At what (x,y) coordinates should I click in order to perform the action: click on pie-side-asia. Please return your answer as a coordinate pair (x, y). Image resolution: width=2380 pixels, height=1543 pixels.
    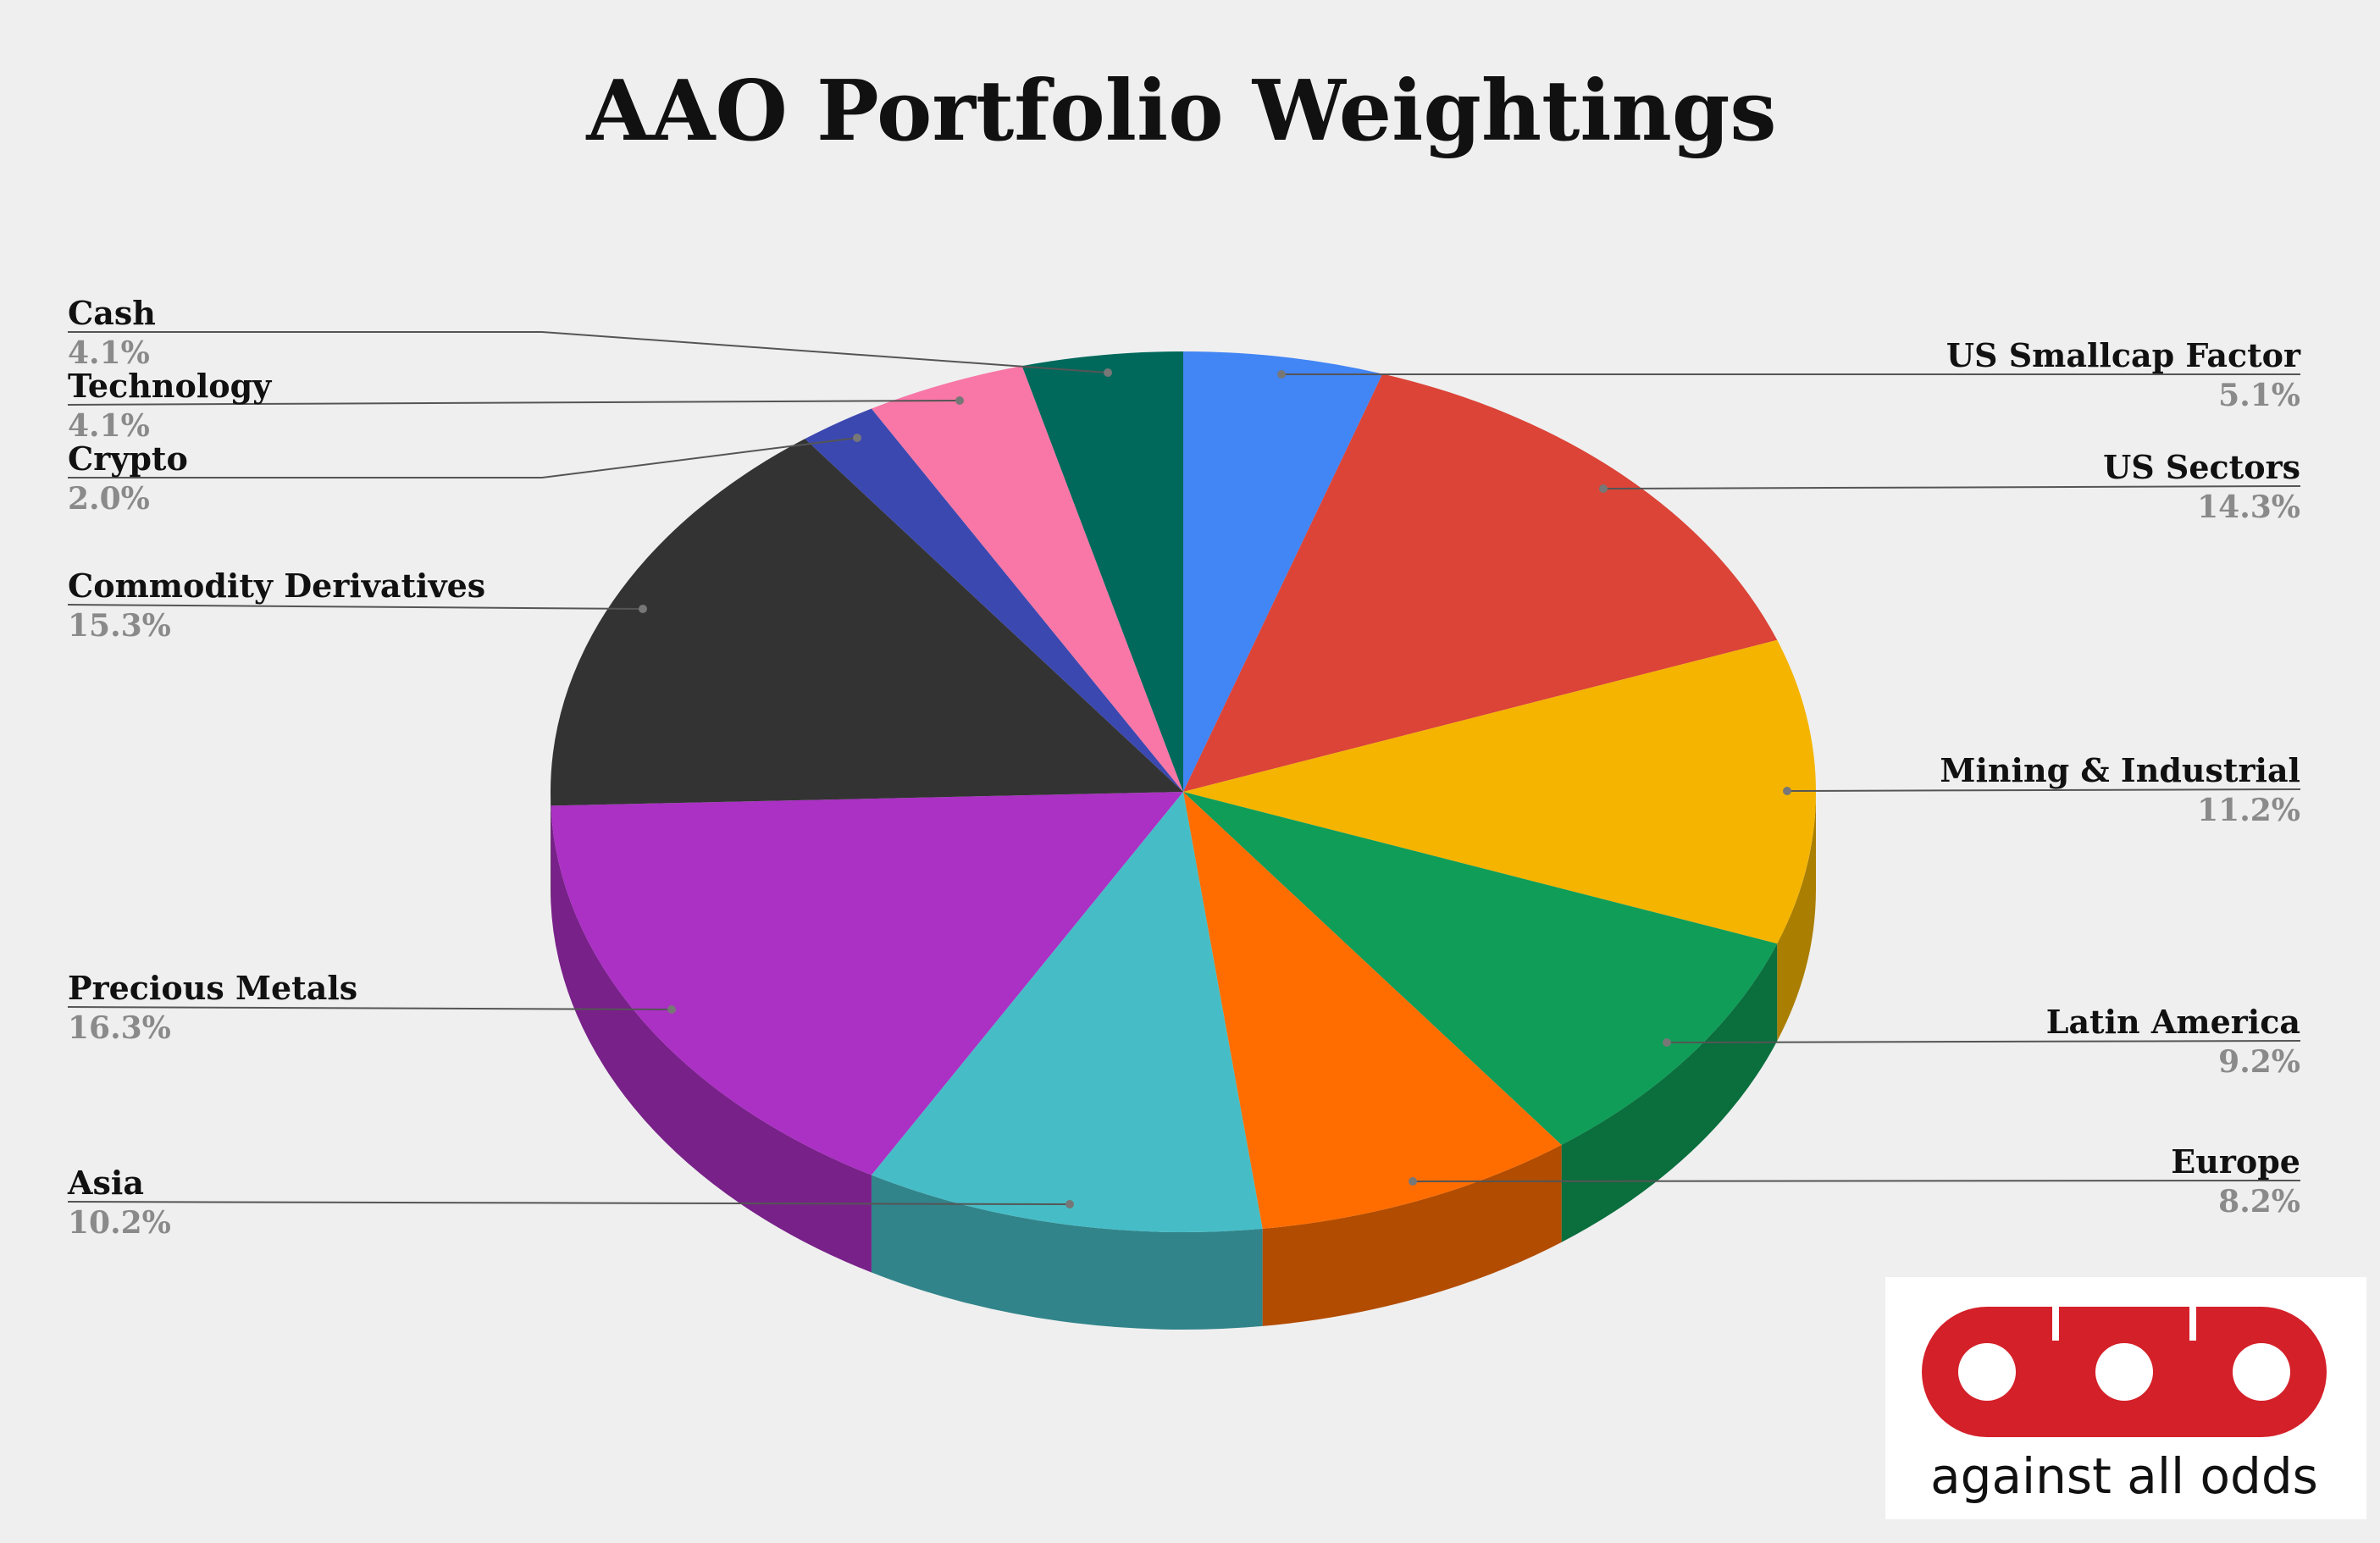
    Looking at the image, I should click on (1067, 1252).